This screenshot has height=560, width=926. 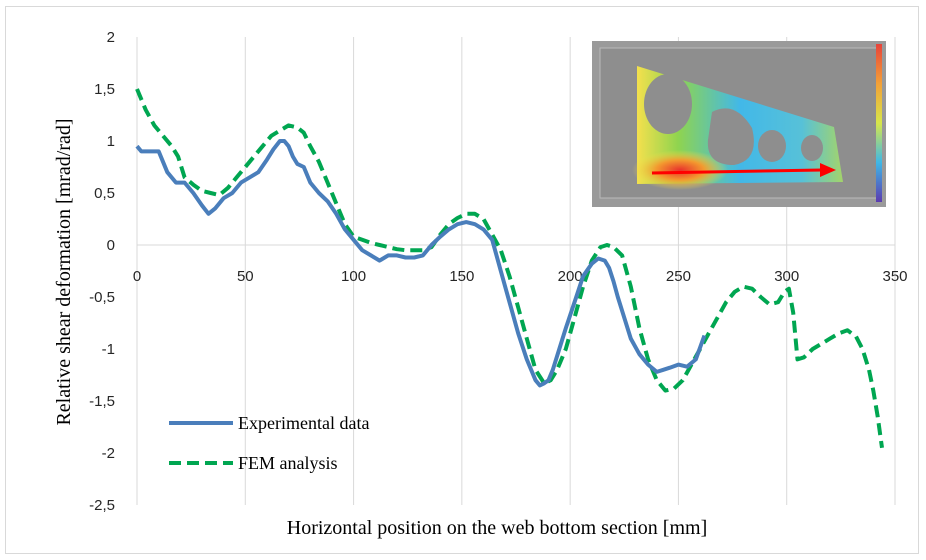 I want to click on x-tick-label: 100, so click(x=353, y=276).